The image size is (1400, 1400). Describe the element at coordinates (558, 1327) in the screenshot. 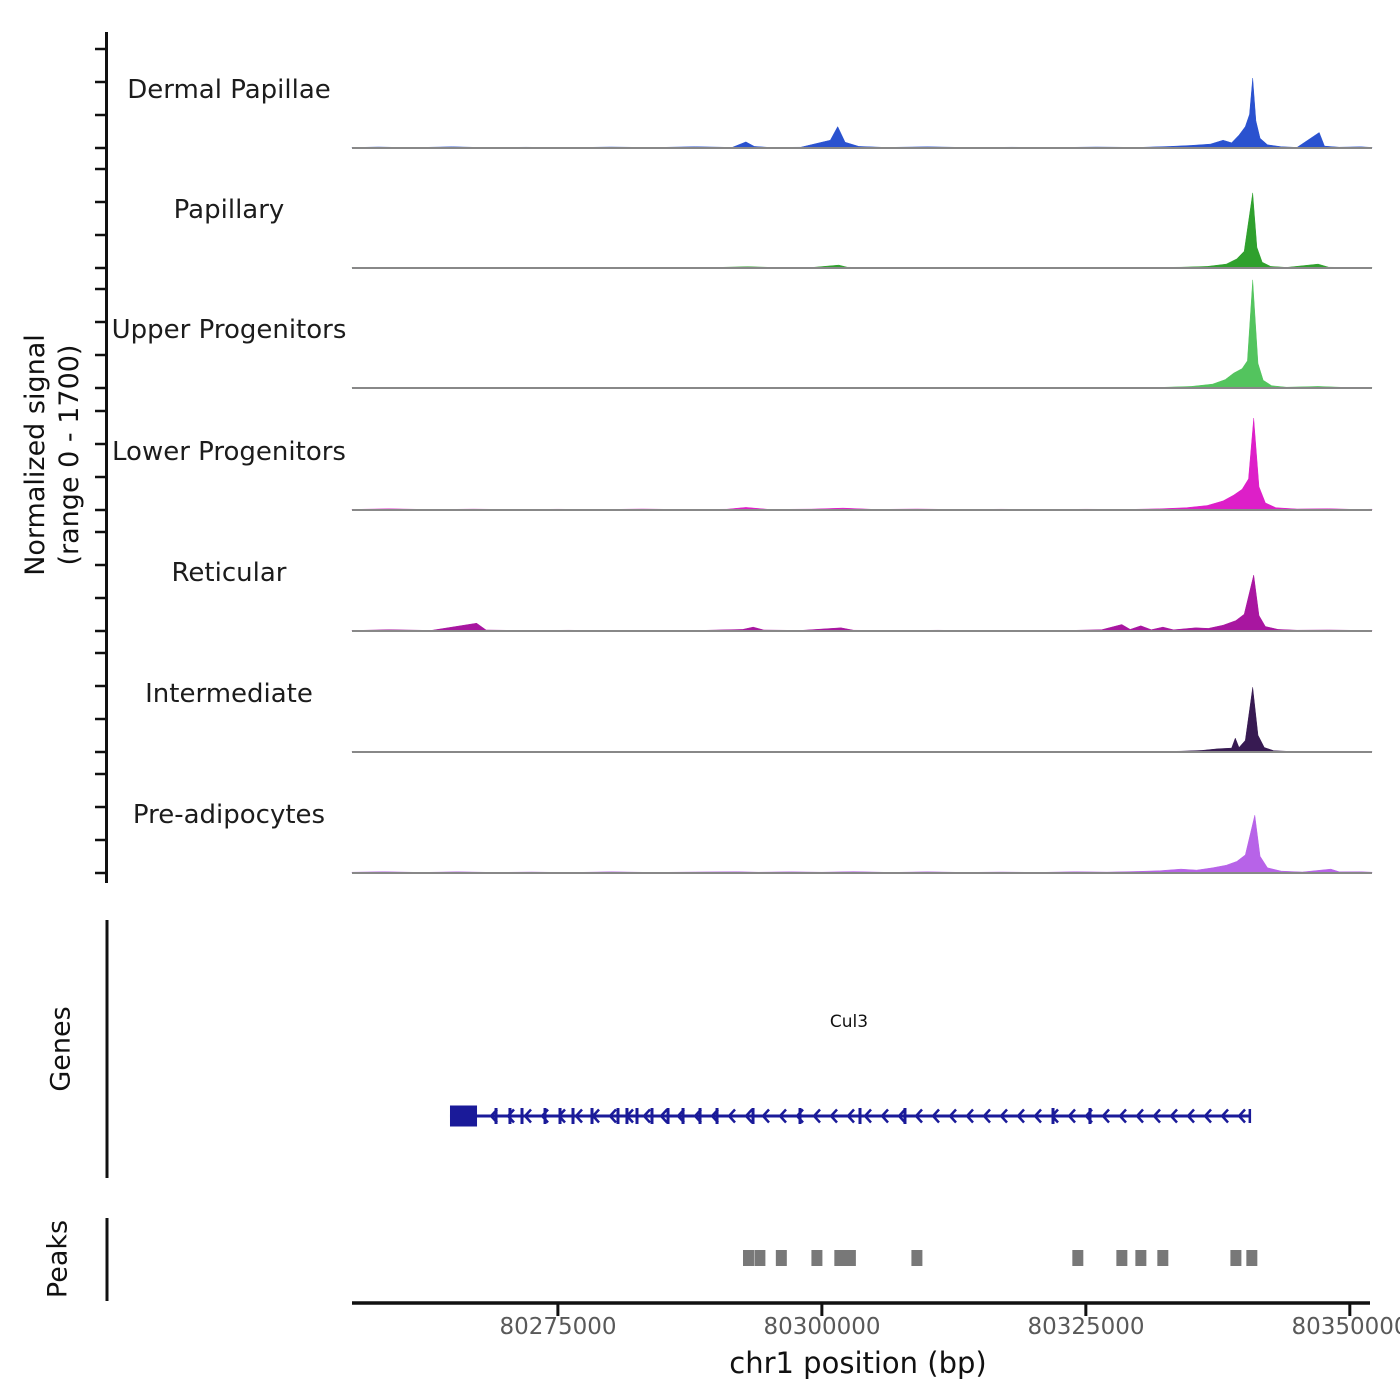

I see `x-tick-label-80275000: 80275000` at that location.